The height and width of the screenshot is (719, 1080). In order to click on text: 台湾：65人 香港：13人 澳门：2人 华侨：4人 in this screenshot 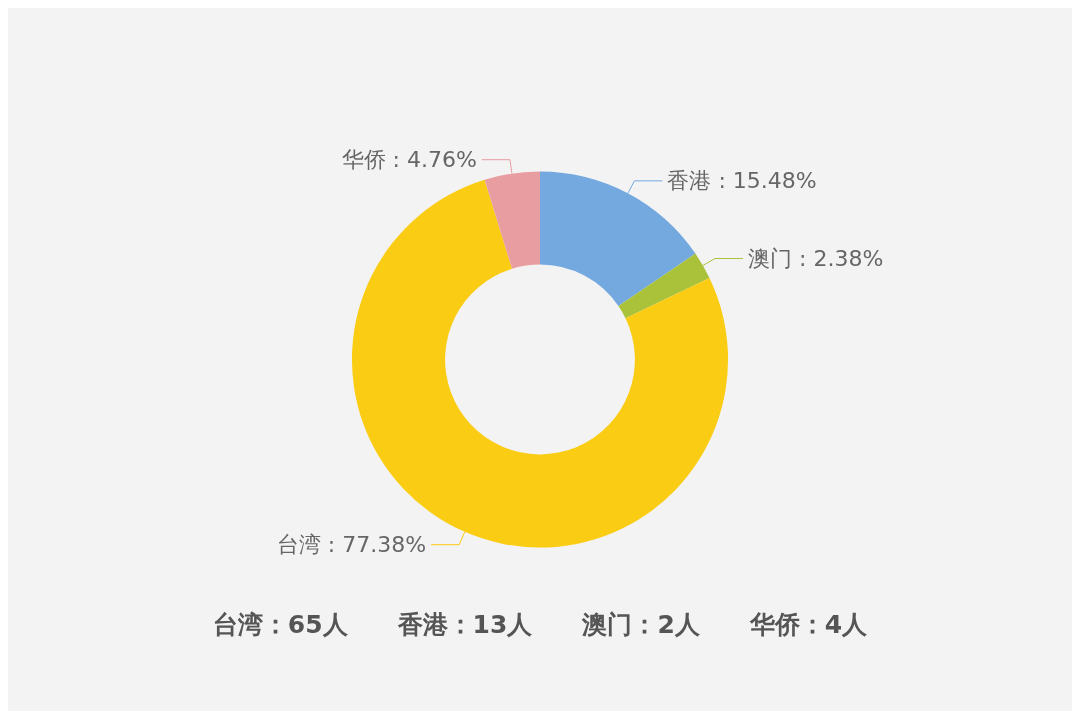, I will do `click(540, 624)`.